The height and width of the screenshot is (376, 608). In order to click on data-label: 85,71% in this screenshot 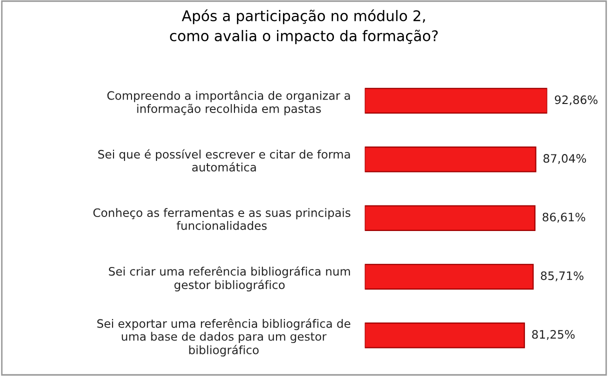, I will do `click(562, 276)`.